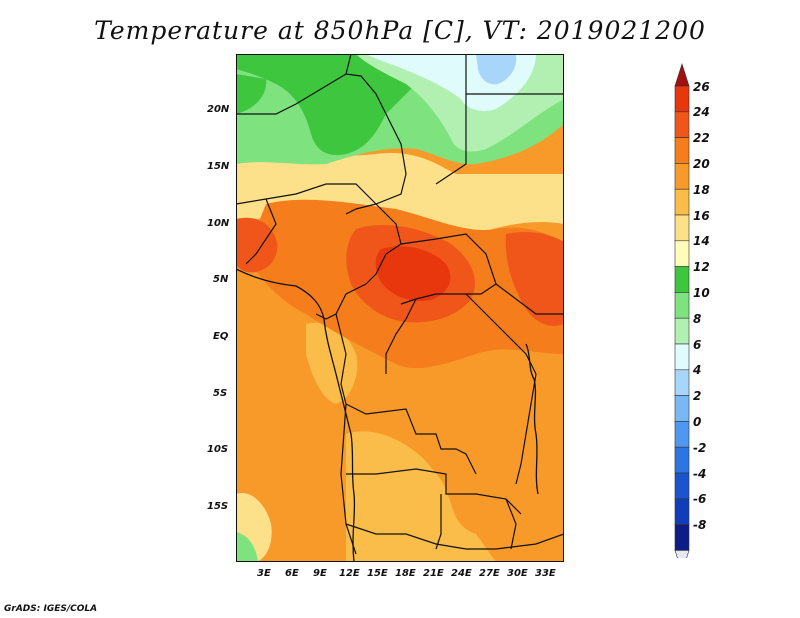 The width and height of the screenshot is (800, 618). What do you see at coordinates (682, 75) in the screenshot?
I see `colorbar-top-arrow` at bounding box center [682, 75].